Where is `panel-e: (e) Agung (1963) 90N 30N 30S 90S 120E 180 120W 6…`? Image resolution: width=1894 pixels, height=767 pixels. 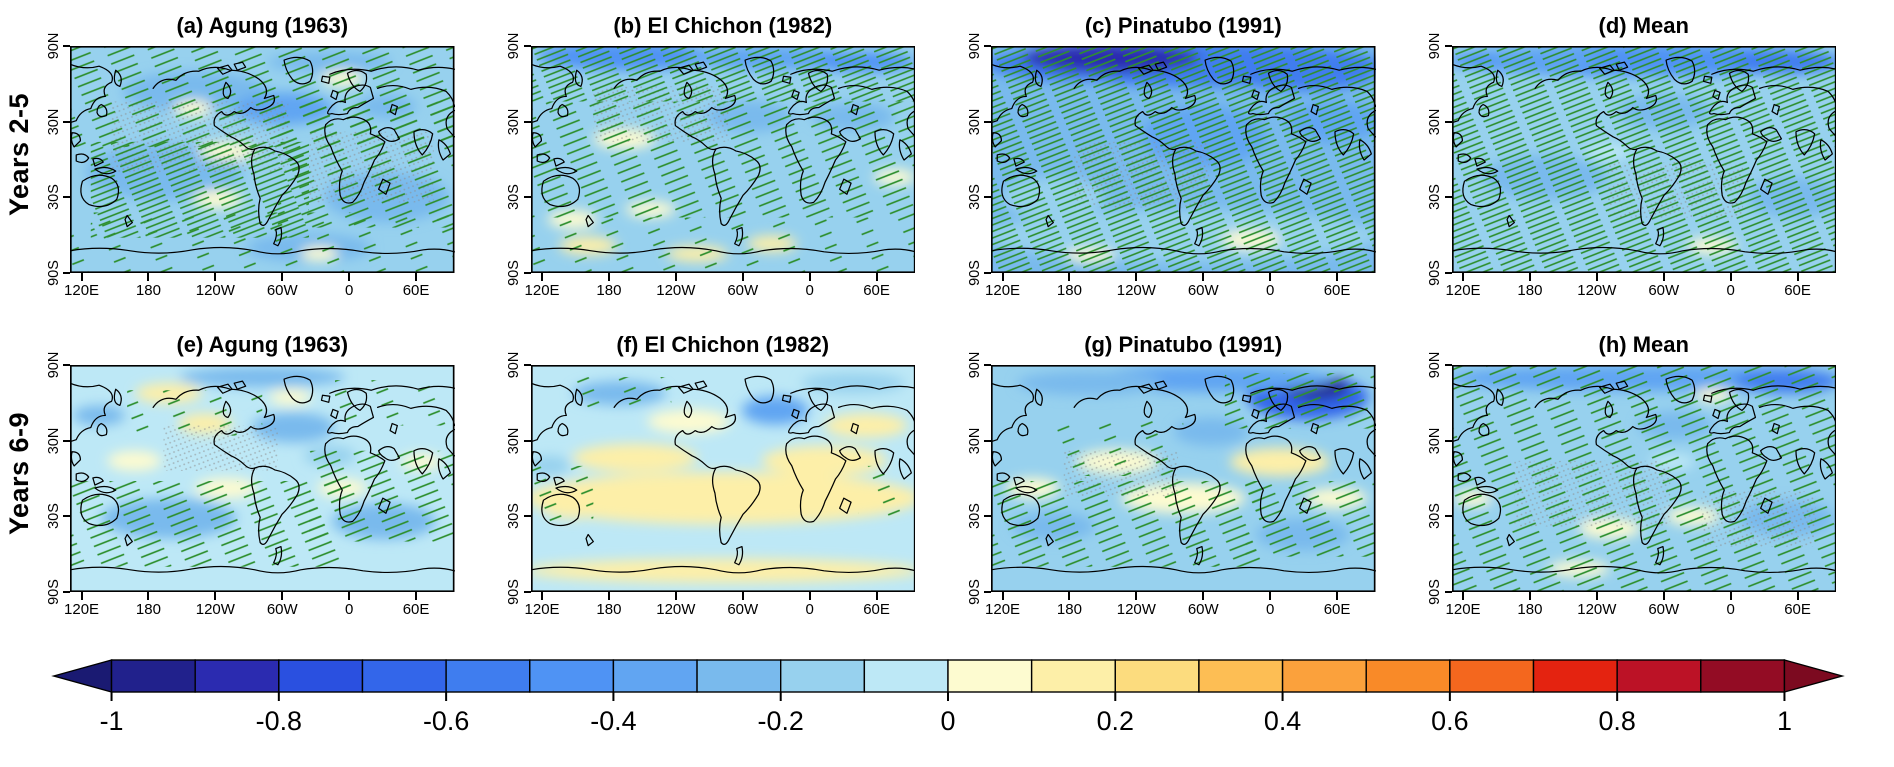
panel-e: (e) Agung (1963) 90N 30N 30S 90S 120E 180 120W 6… is located at coordinates (247, 473).